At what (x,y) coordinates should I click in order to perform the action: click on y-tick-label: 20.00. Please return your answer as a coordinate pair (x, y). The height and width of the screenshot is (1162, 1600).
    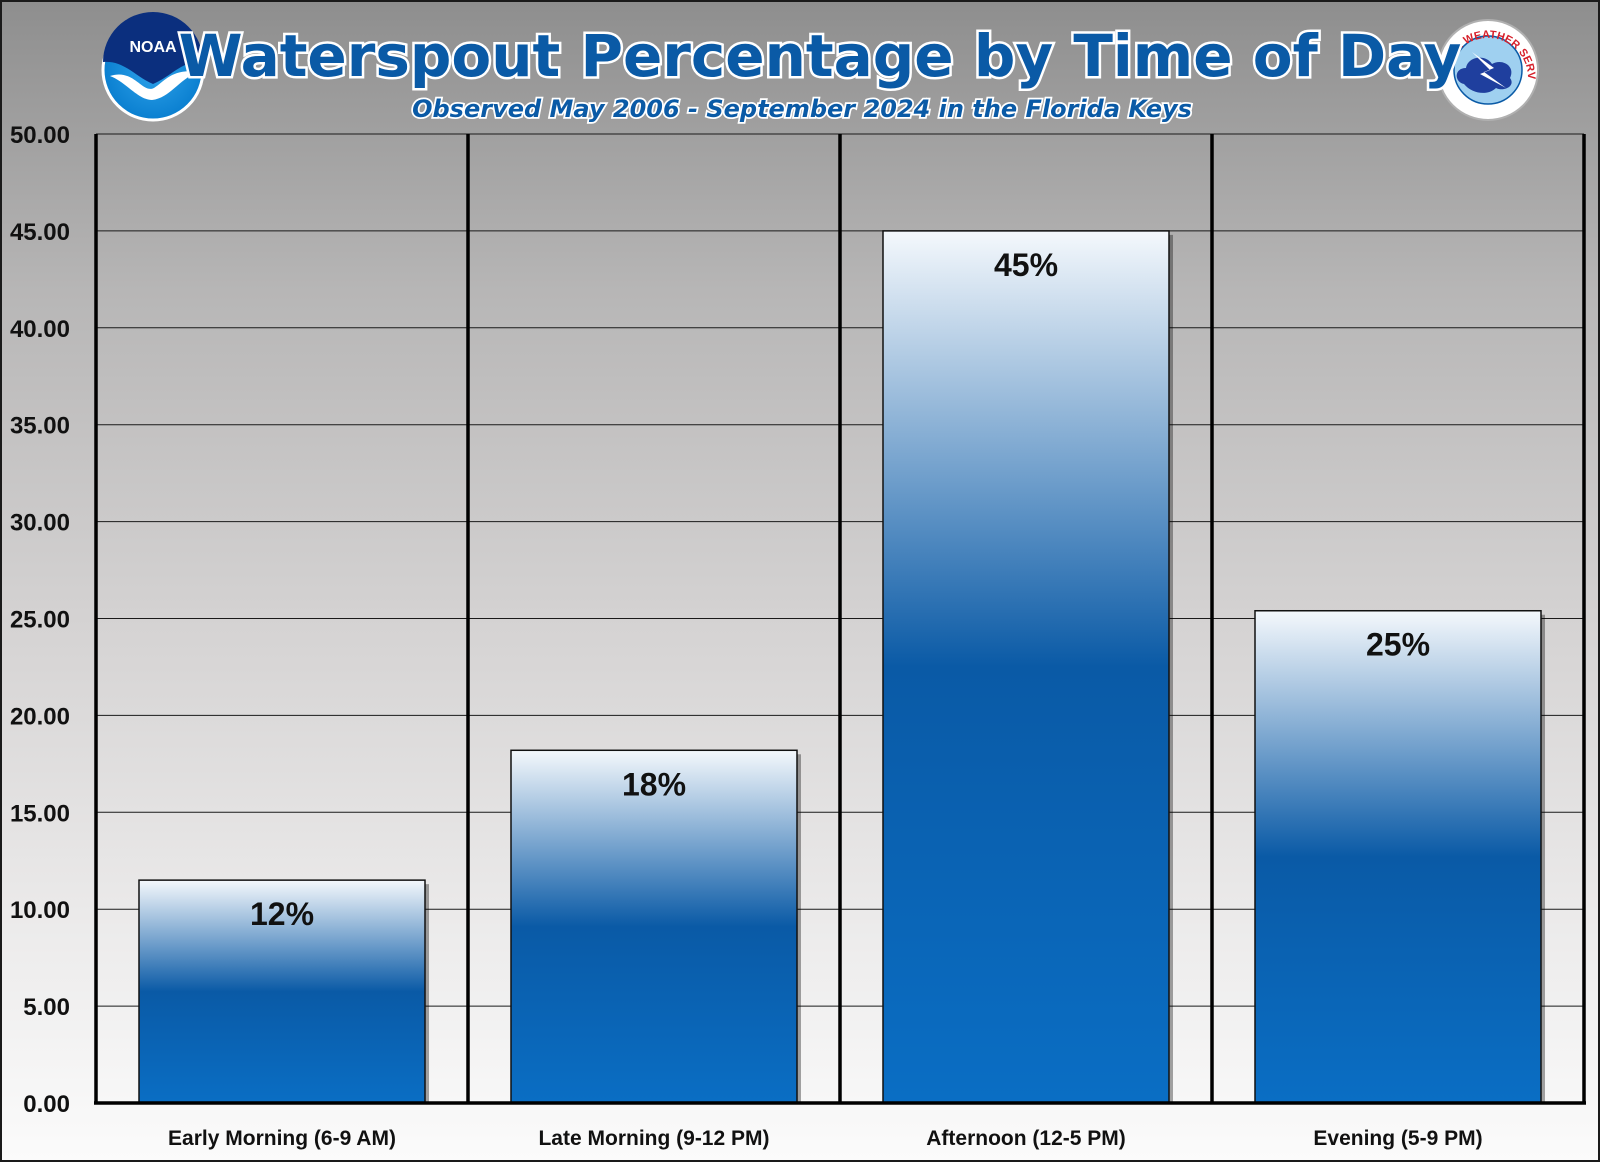
    Looking at the image, I should click on (40, 716).